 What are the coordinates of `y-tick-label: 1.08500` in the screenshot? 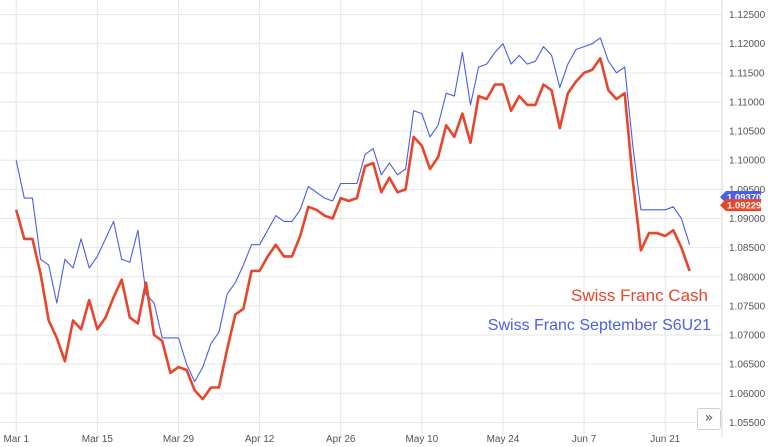 It's located at (747, 248).